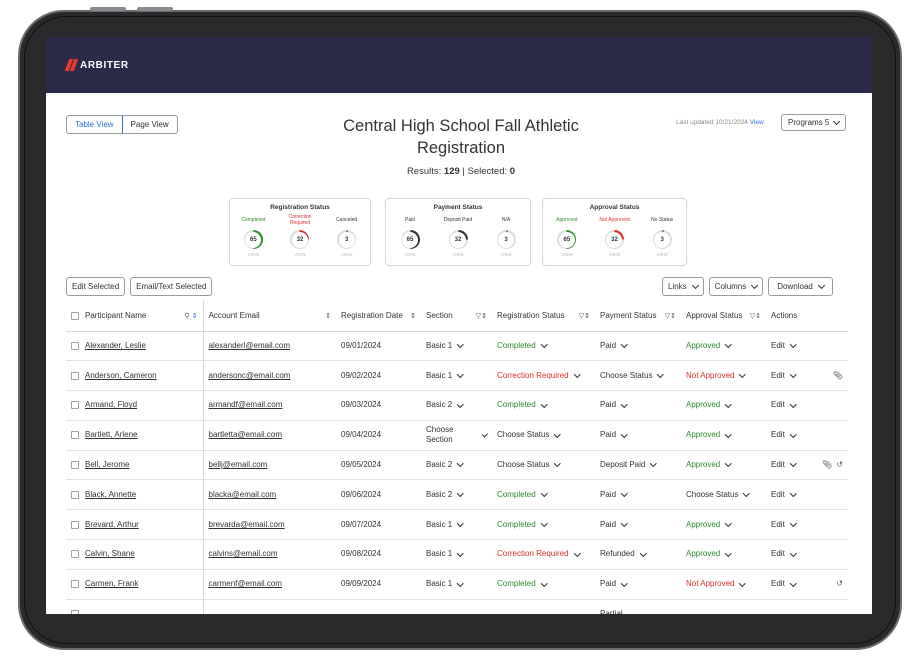 The width and height of the screenshot is (919, 660). What do you see at coordinates (245, 584) in the screenshot?
I see `account-email-link: carmenf@email.com` at bounding box center [245, 584].